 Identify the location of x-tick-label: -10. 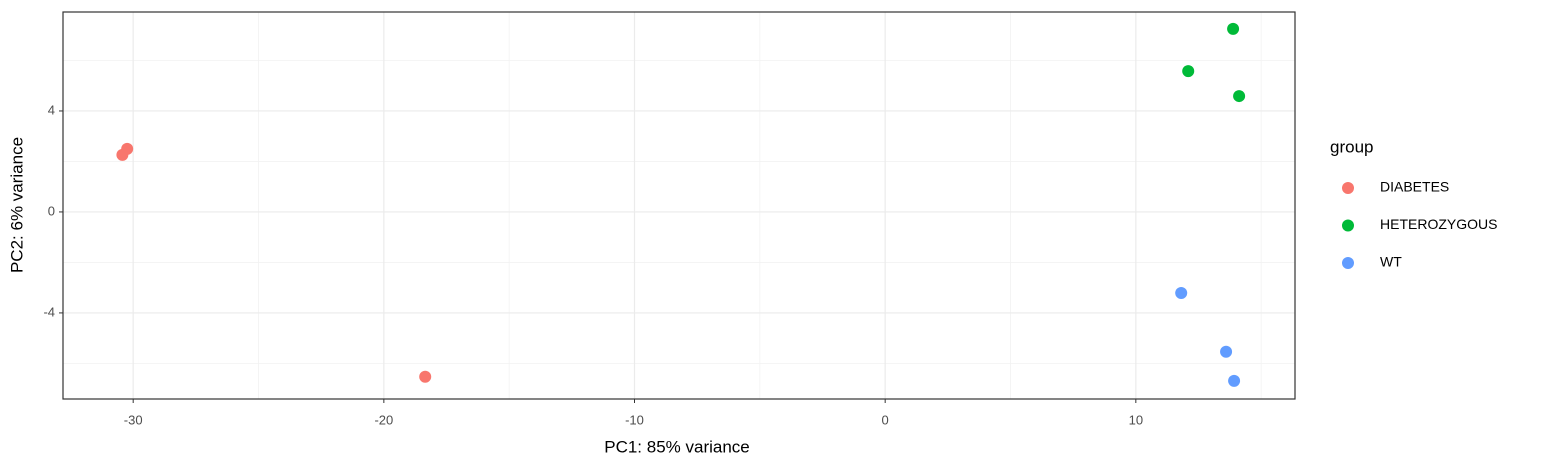
(634, 419).